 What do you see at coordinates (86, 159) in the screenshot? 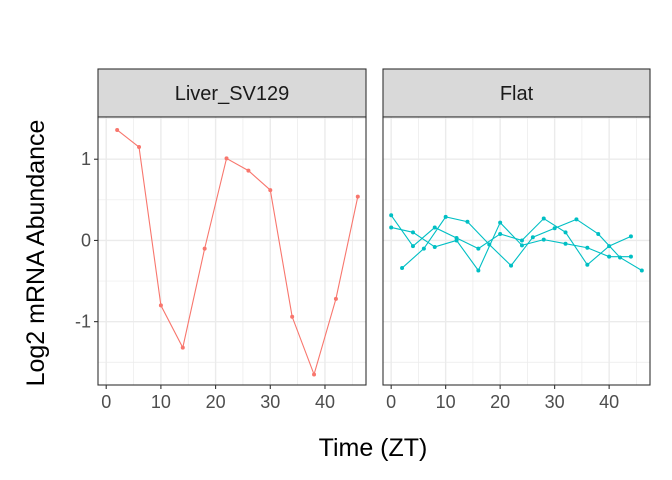
I see `y-tick-label: 1` at bounding box center [86, 159].